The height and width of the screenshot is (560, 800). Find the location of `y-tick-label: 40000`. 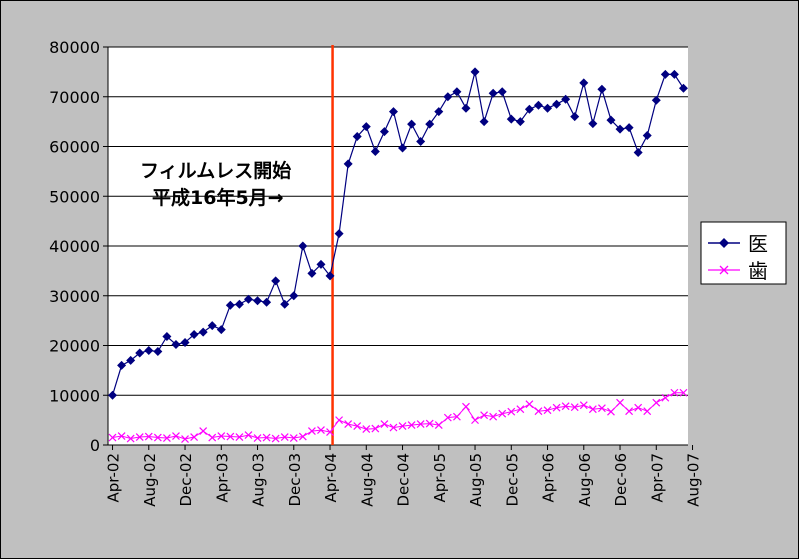

y-tick-label: 40000 is located at coordinates (74, 246).